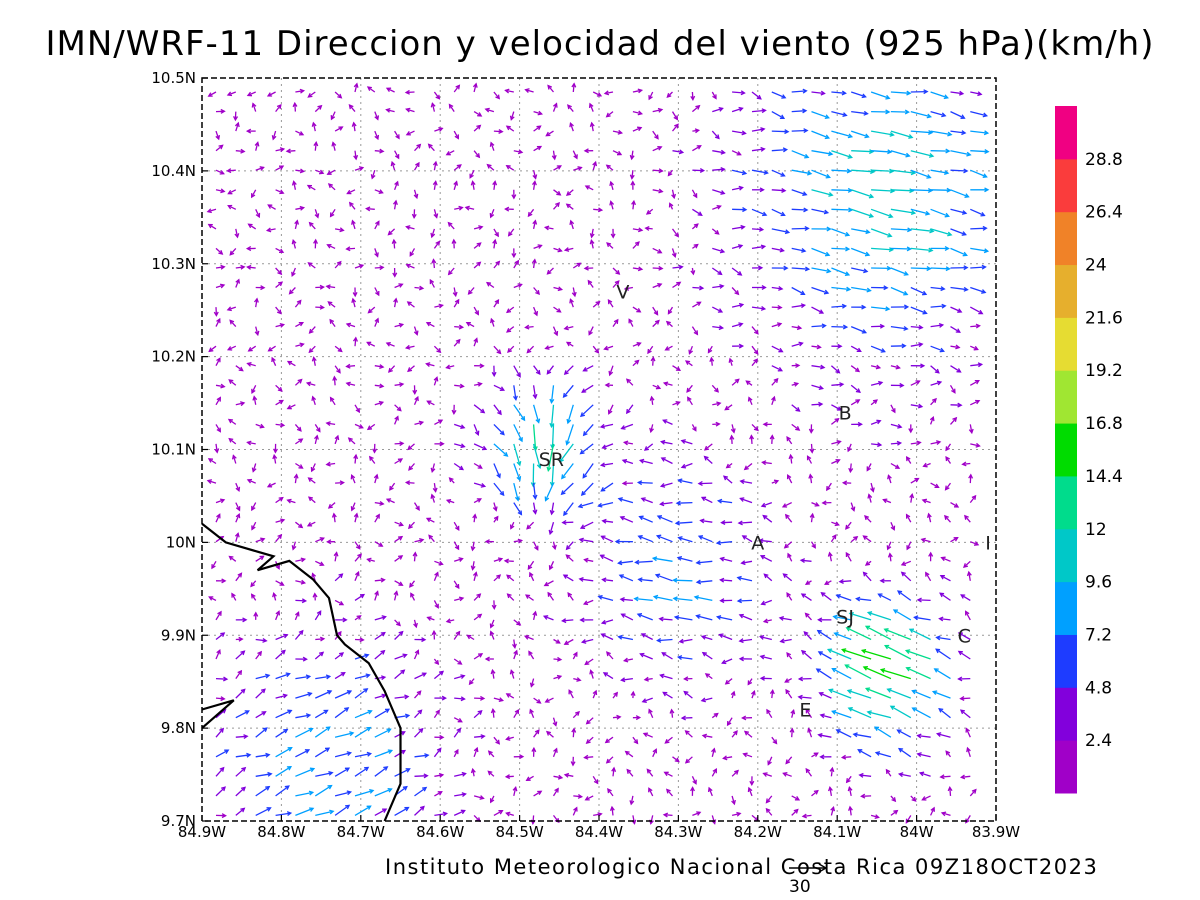  What do you see at coordinates (1066, 291) in the screenshot?
I see `colorbar-segment` at bounding box center [1066, 291].